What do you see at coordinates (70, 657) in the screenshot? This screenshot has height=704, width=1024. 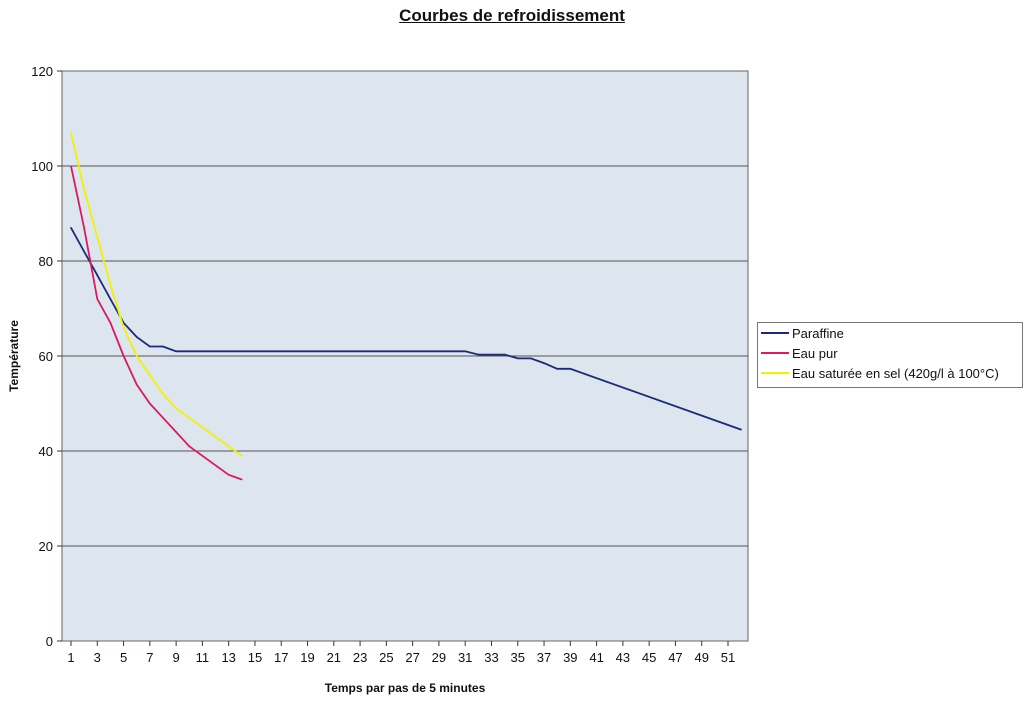 I see `x-tick-label: 1` at bounding box center [70, 657].